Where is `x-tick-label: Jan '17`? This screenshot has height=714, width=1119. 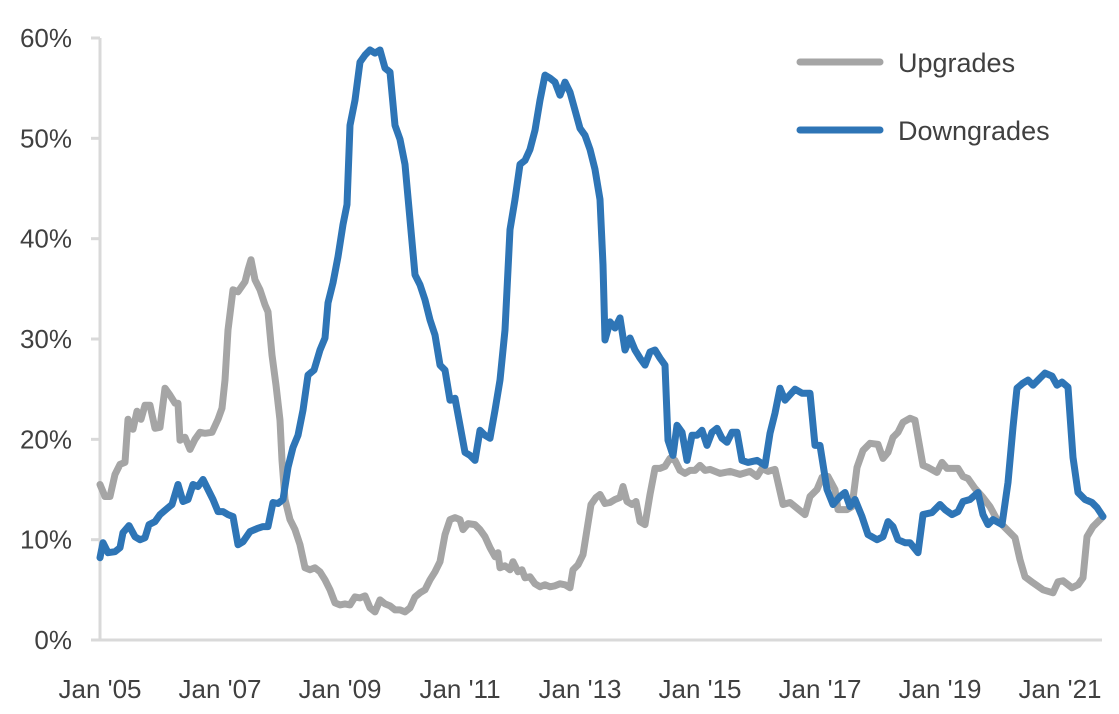 x-tick-label: Jan '17 is located at coordinates (819, 689).